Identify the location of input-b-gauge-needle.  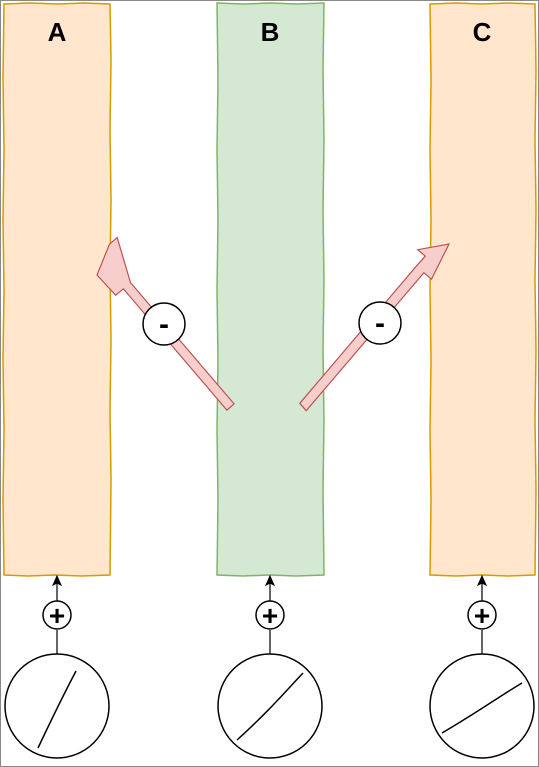
(270, 706).